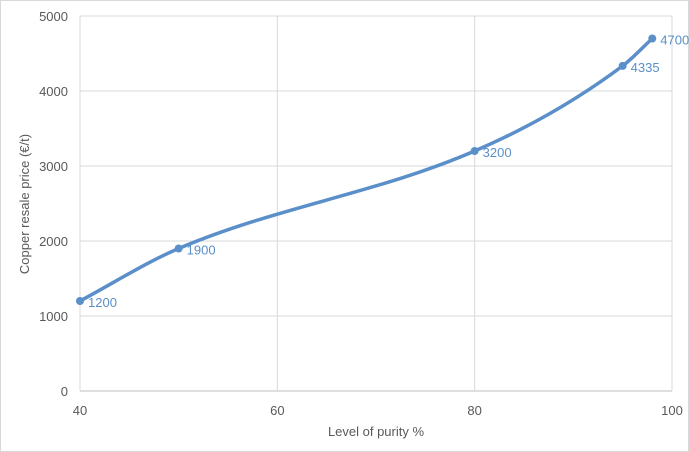 The width and height of the screenshot is (689, 452). I want to click on data-label: 4700, so click(674, 40).